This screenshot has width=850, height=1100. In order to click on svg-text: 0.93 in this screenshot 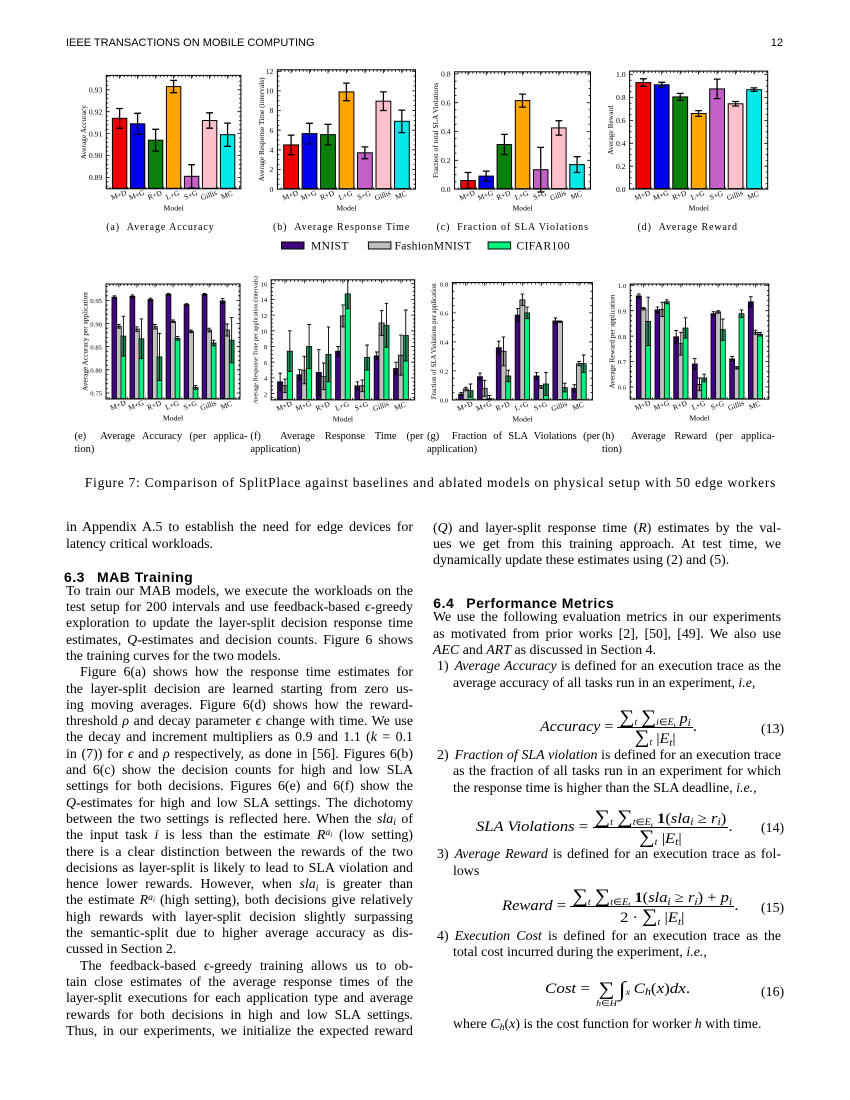, I will do `click(96, 90)`.